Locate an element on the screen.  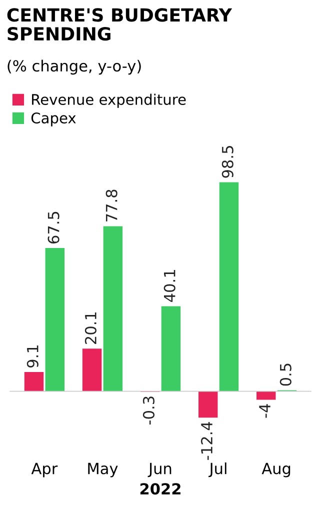
x-tick-label: Apr is located at coordinates (44, 470).